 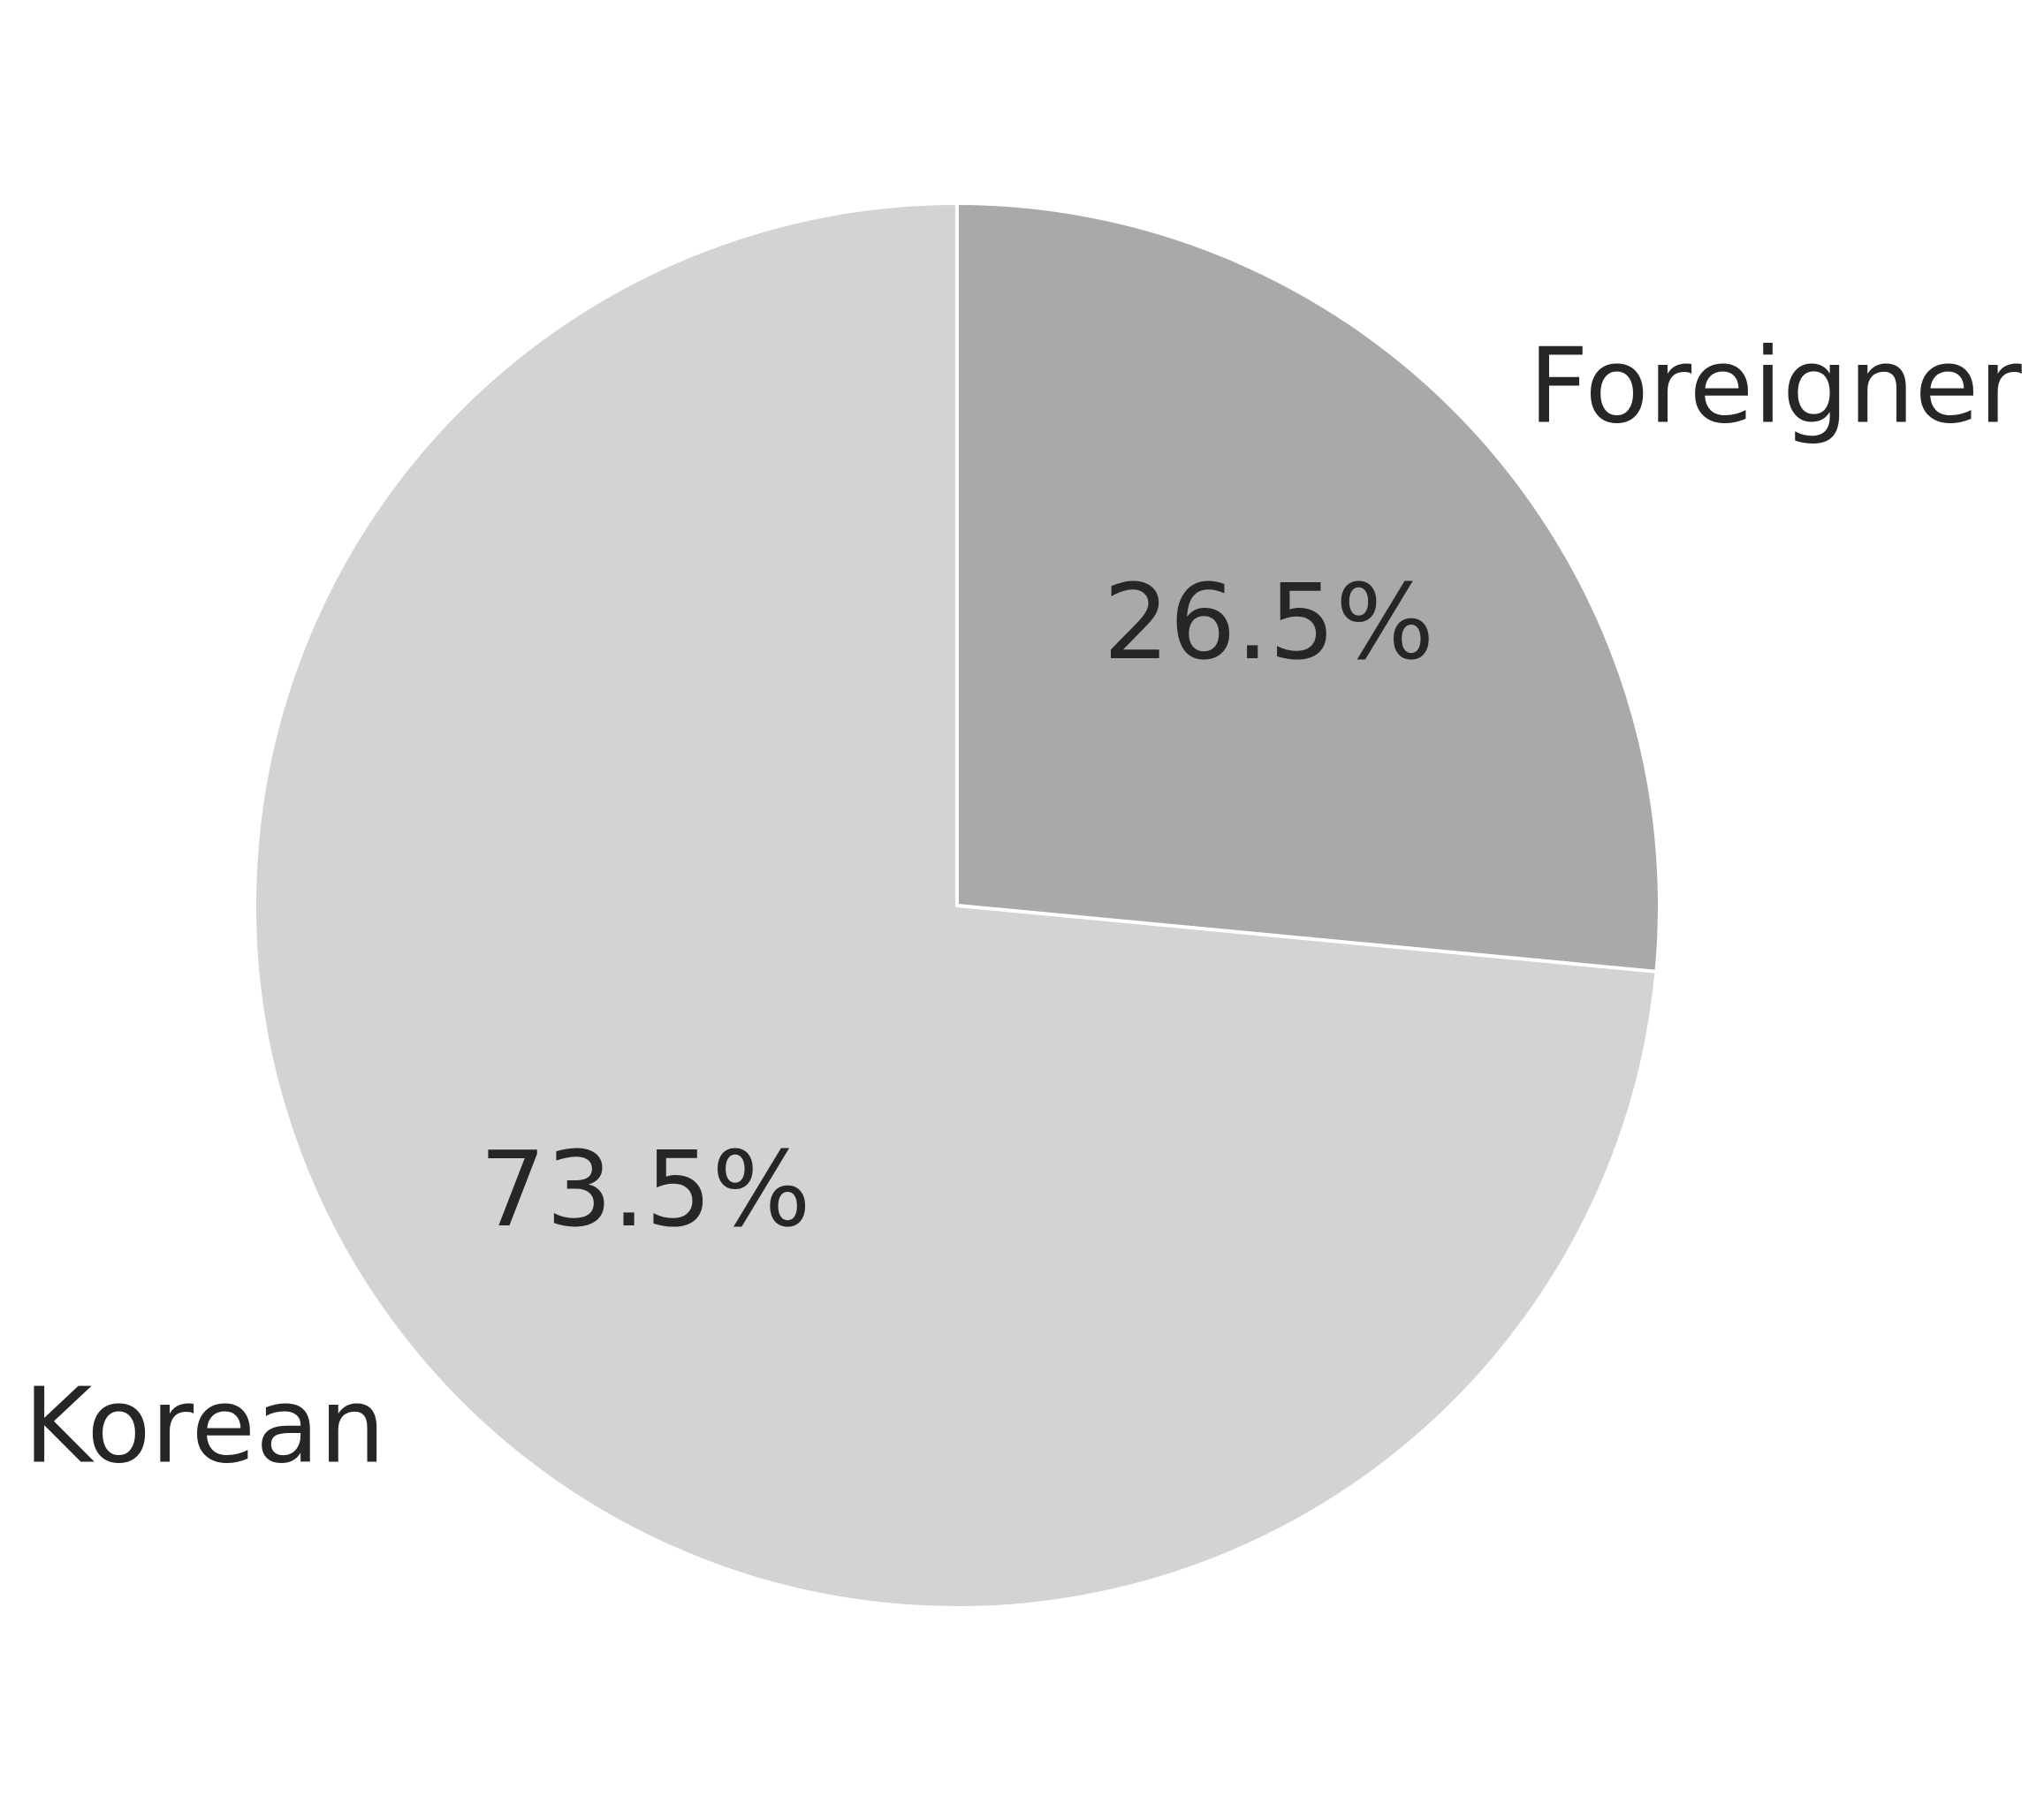 What do you see at coordinates (645, 1189) in the screenshot?
I see `pie-pct-label-korean: 73.5%` at bounding box center [645, 1189].